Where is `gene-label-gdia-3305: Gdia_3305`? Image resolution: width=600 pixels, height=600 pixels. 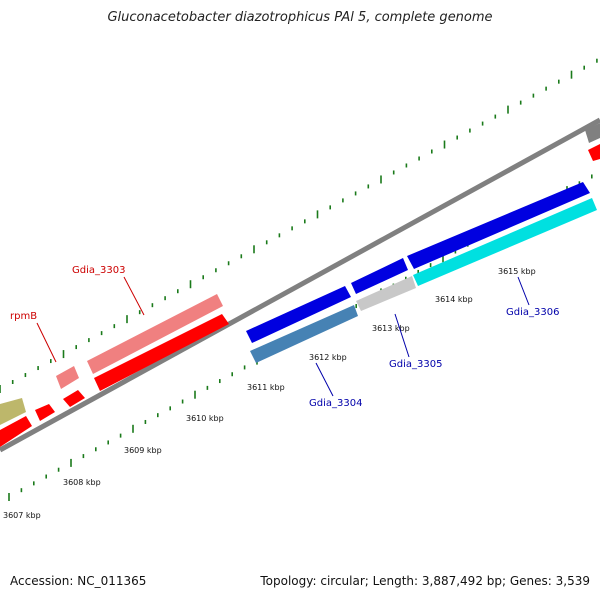
gene-label-gdia-3305: Gdia_3305 is located at coordinates (415, 364).